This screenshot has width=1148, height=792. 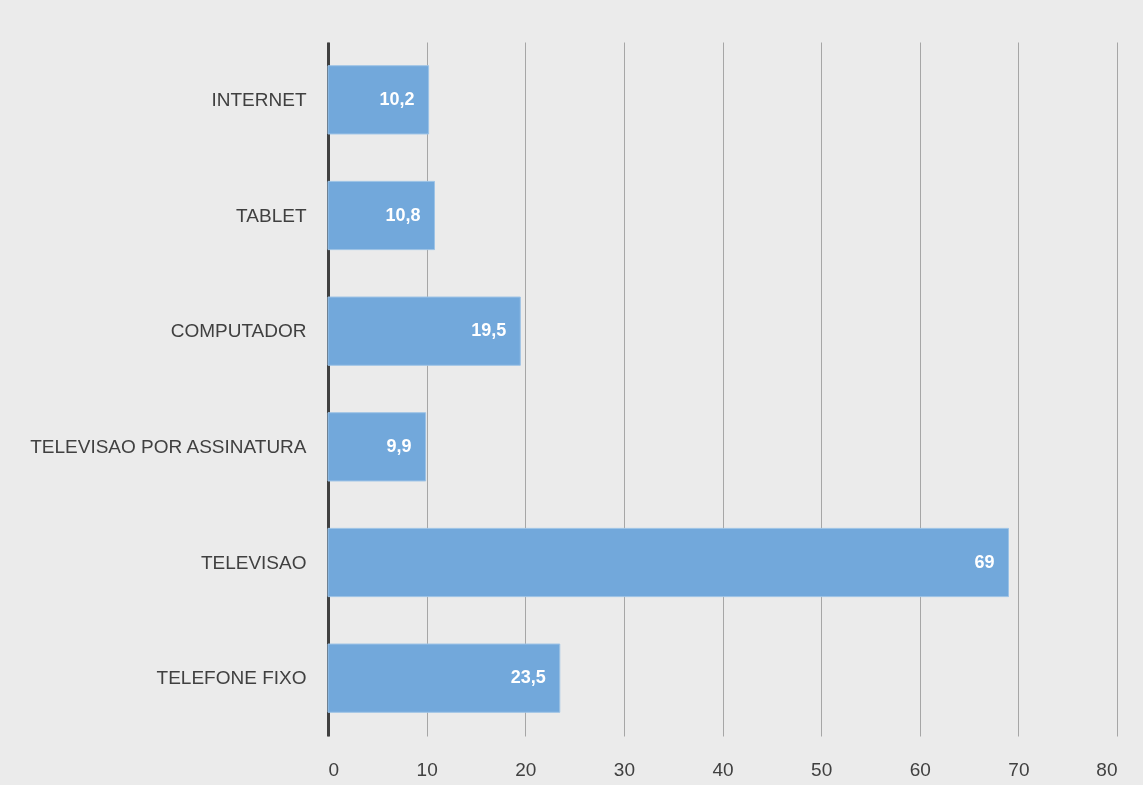 What do you see at coordinates (271, 215) in the screenshot?
I see `y-tick-label: TABLET` at bounding box center [271, 215].